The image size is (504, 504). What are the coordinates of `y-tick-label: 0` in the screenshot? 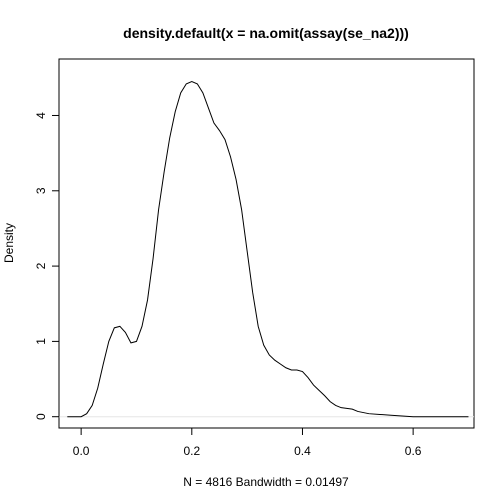 It's located at (41, 416).